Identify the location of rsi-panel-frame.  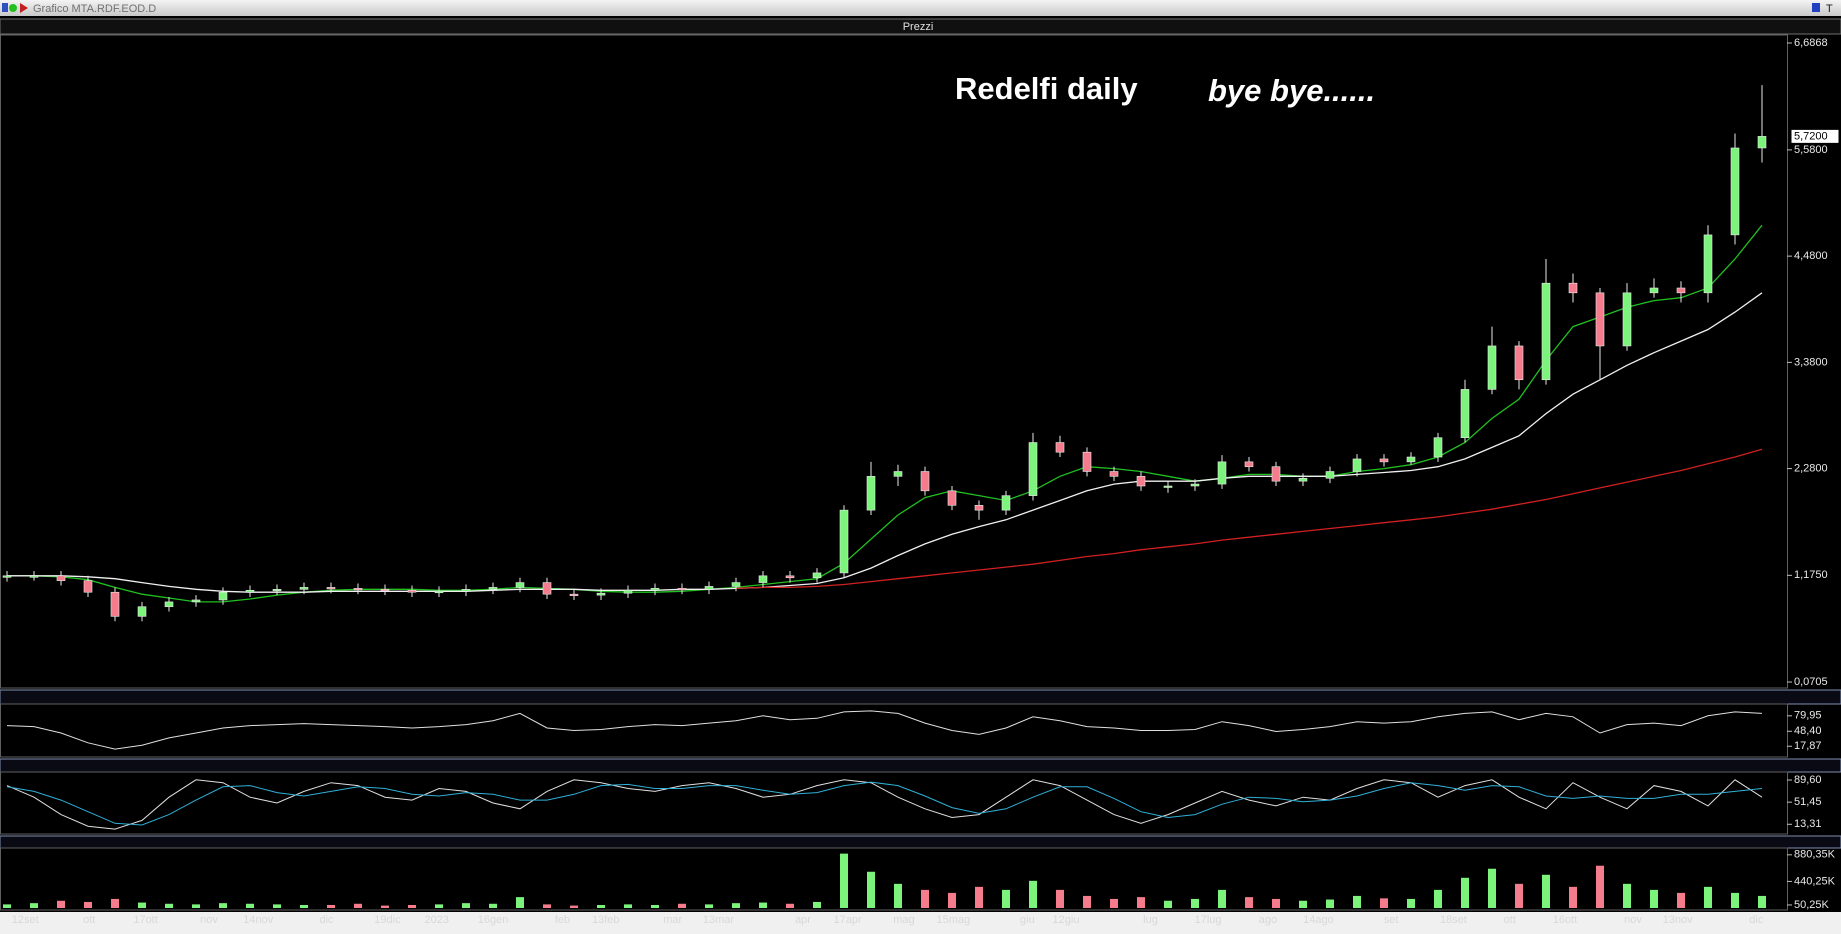
(894, 730).